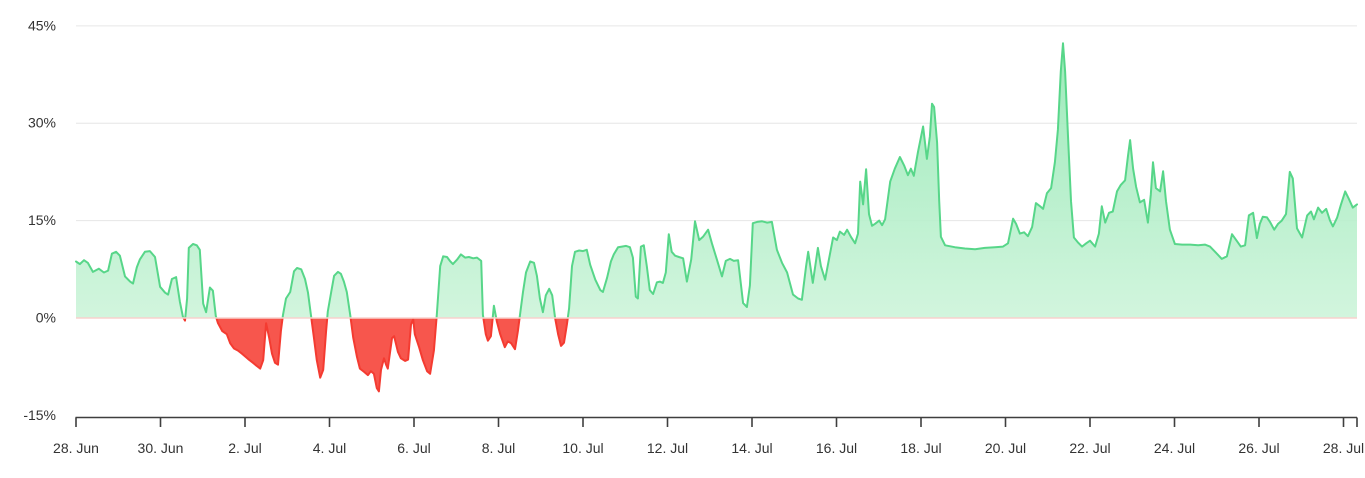 The width and height of the screenshot is (1365, 478). What do you see at coordinates (161, 448) in the screenshot?
I see `x-axis-label: 30. Jun` at bounding box center [161, 448].